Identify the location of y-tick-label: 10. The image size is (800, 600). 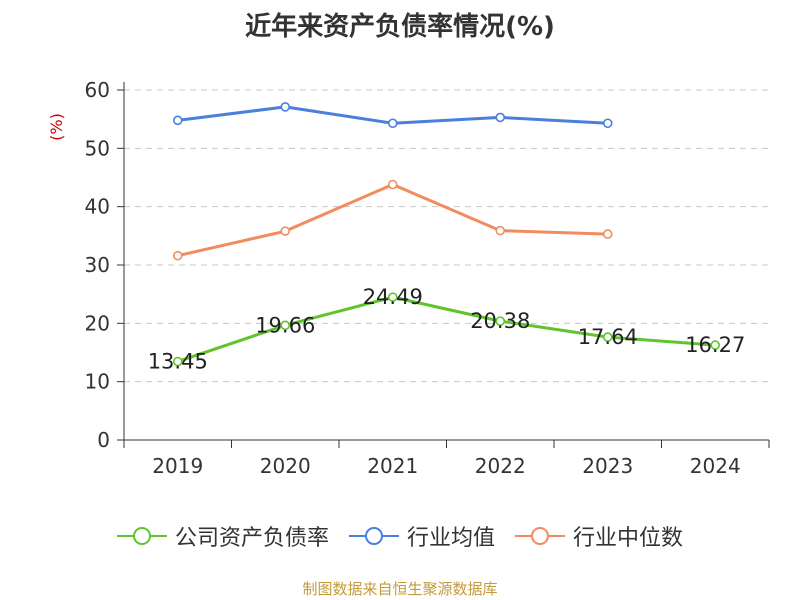
(97, 382).